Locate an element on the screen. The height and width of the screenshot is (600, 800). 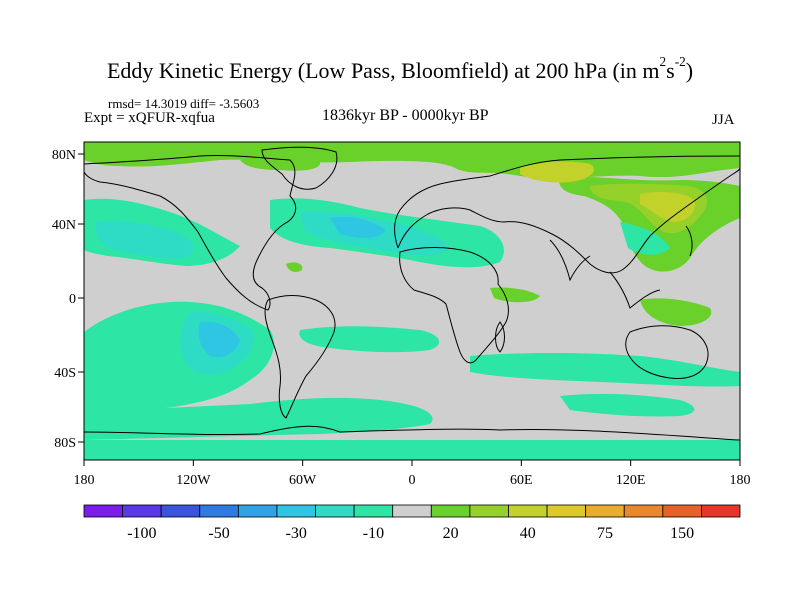
season-label: JJA is located at coordinates (723, 120).